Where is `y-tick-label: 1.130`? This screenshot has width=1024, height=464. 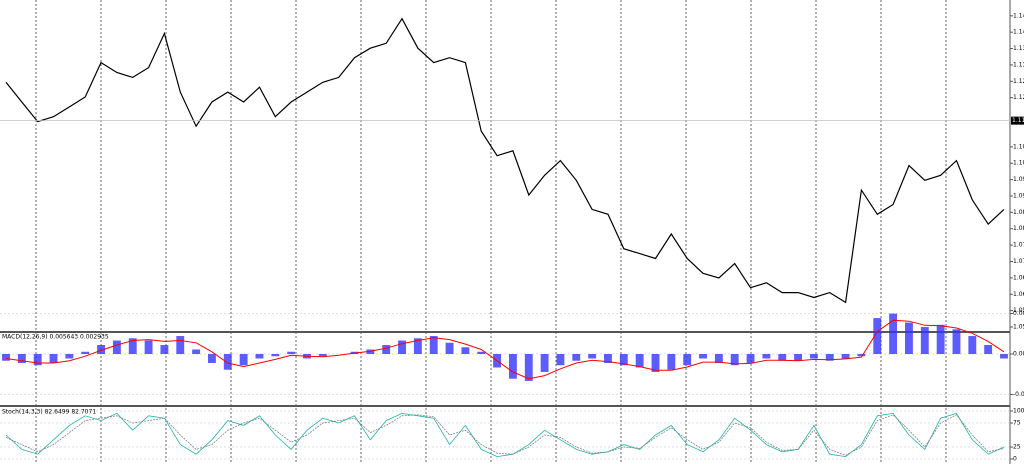
y-tick-label: 1.130 is located at coordinates (1018, 64).